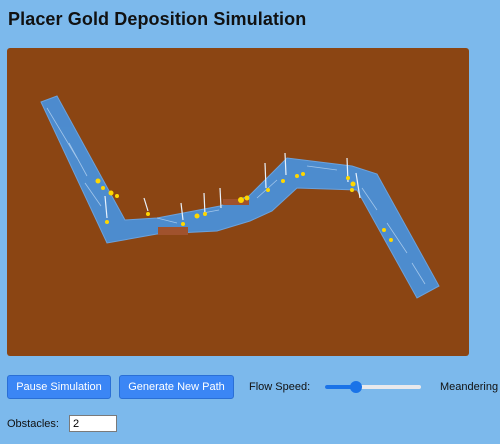 This screenshot has width=500, height=444. I want to click on flow-speed-slider, so click(373, 387).